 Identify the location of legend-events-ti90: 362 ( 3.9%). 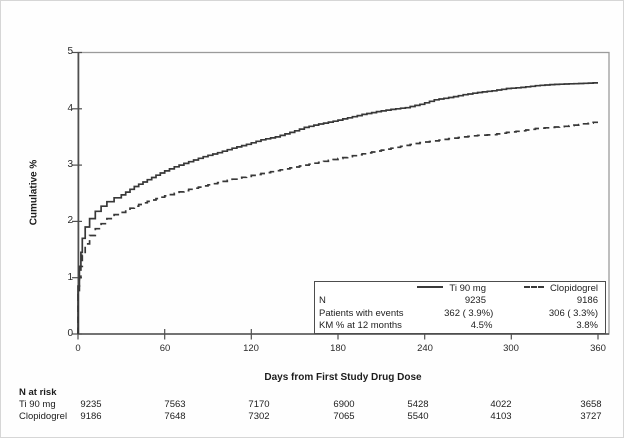
(469, 313).